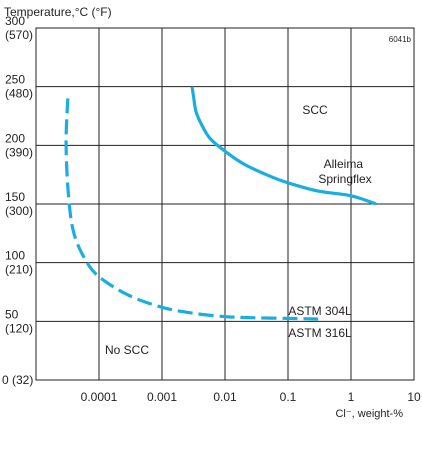 The height and width of the screenshot is (475, 422). I want to click on y-tick-label: 150, so click(15, 197).